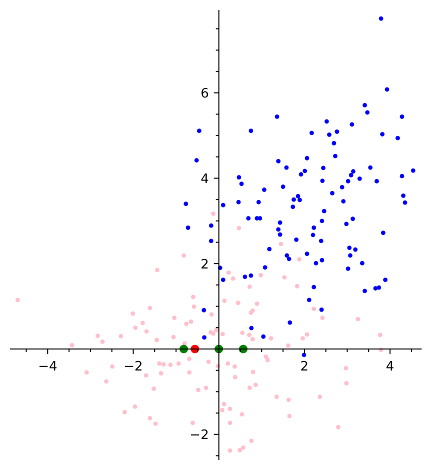 Image resolution: width=431 pixels, height=470 pixels. What do you see at coordinates (204, 264) in the screenshot?
I see `y-tick-label: 2` at bounding box center [204, 264].